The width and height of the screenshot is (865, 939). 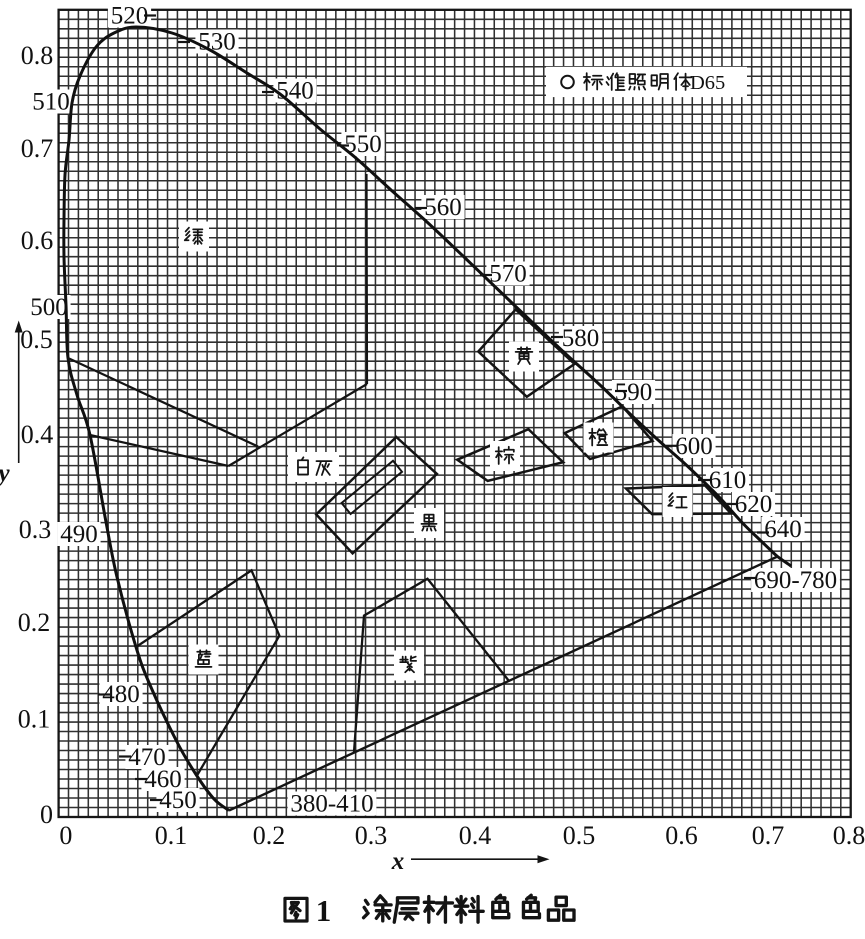 I want to click on svg-text: 380-410, so click(x=331, y=803).